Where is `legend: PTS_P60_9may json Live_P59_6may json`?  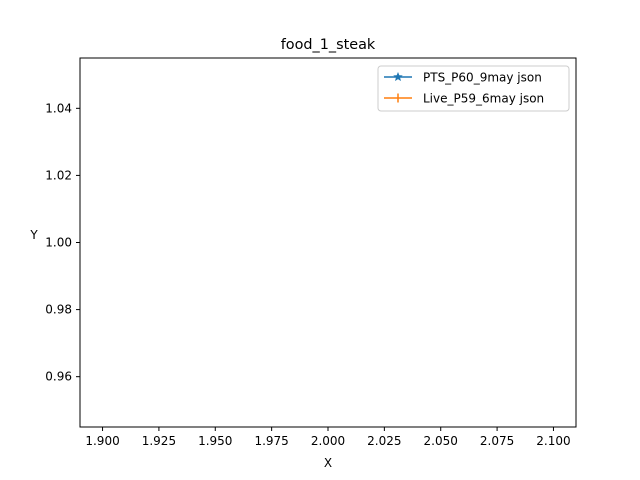
legend: PTS_P60_9may json Live_P59_6may json is located at coordinates (473, 88).